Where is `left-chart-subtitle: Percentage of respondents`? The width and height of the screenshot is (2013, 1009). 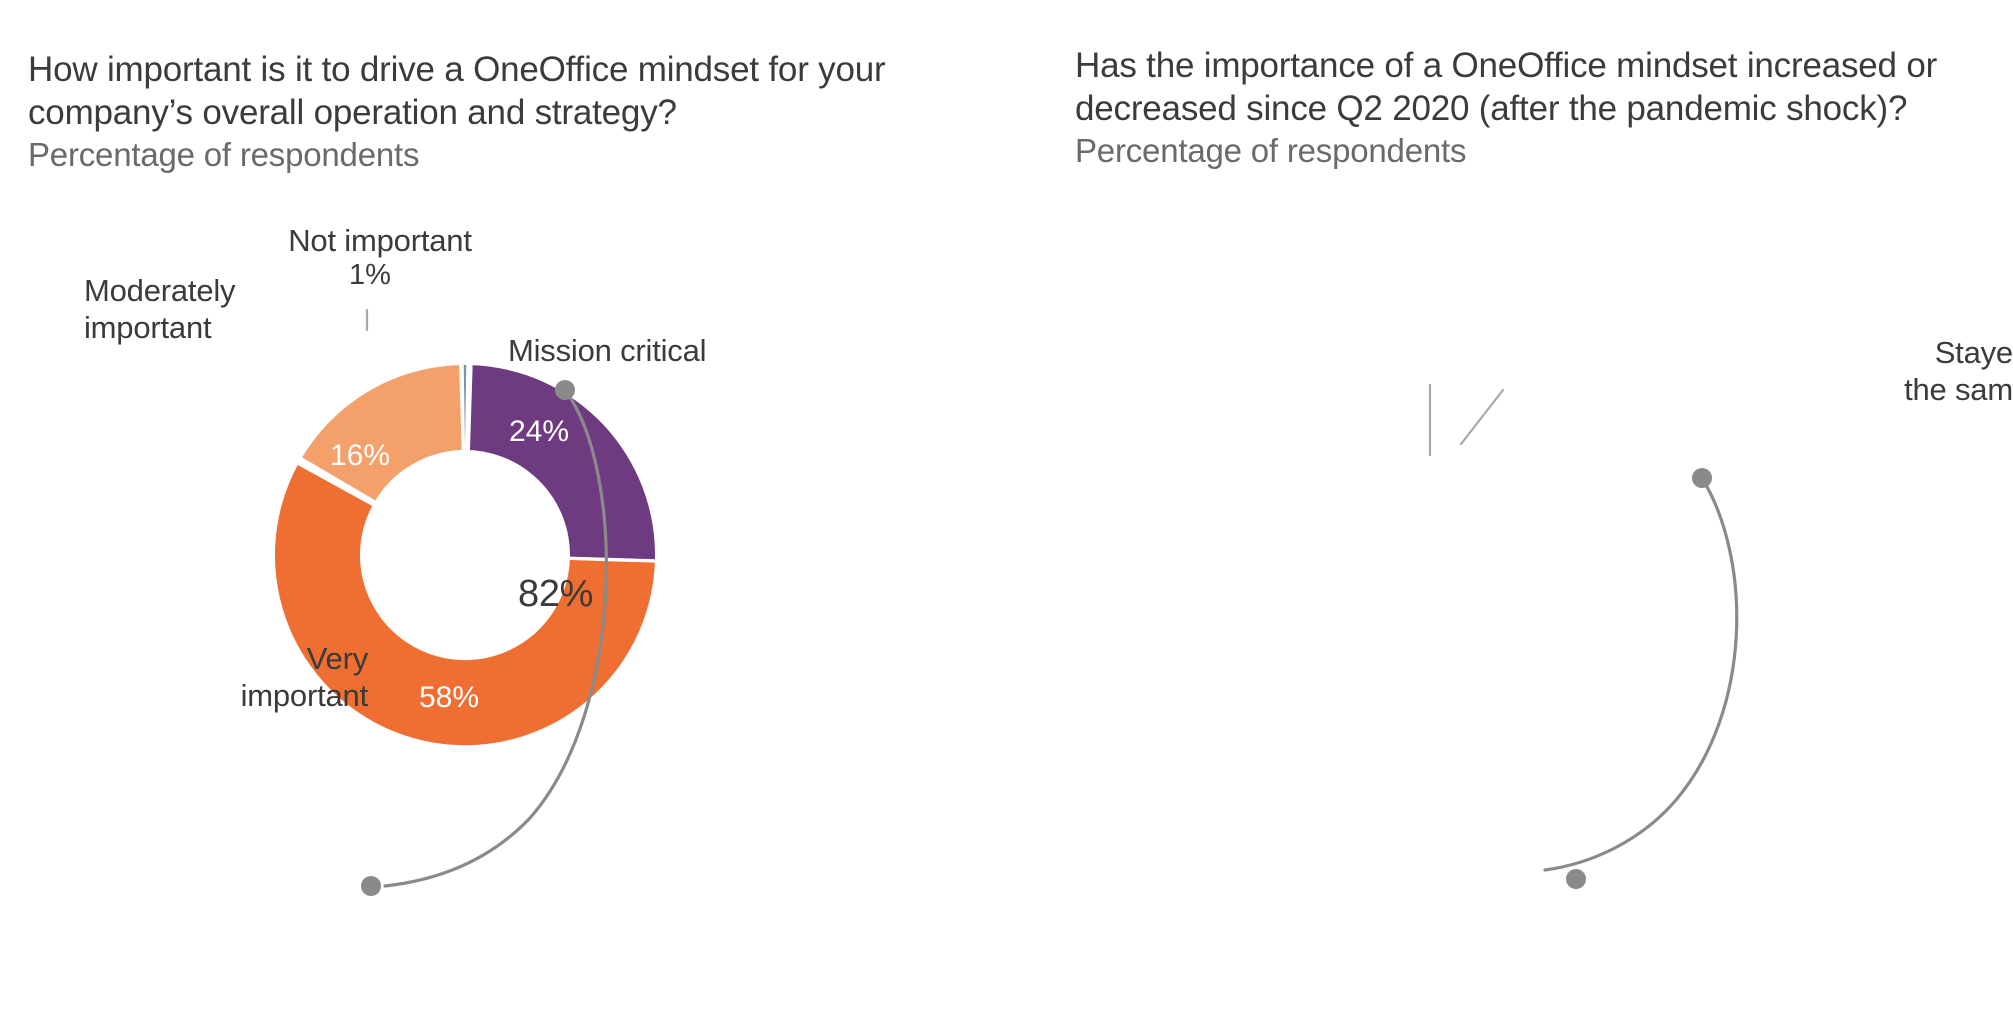 left-chart-subtitle: Percentage of respondents is located at coordinates (224, 154).